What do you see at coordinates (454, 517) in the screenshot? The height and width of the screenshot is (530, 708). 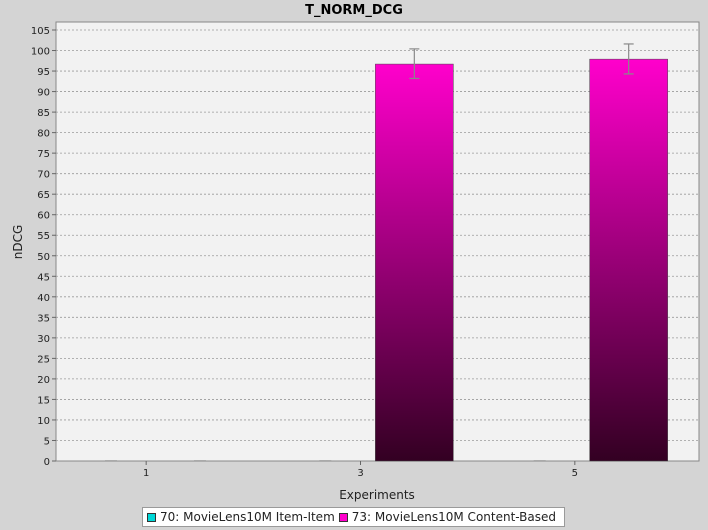 I see `legend-label: 73: MovieLens10M Content-Based` at bounding box center [454, 517].